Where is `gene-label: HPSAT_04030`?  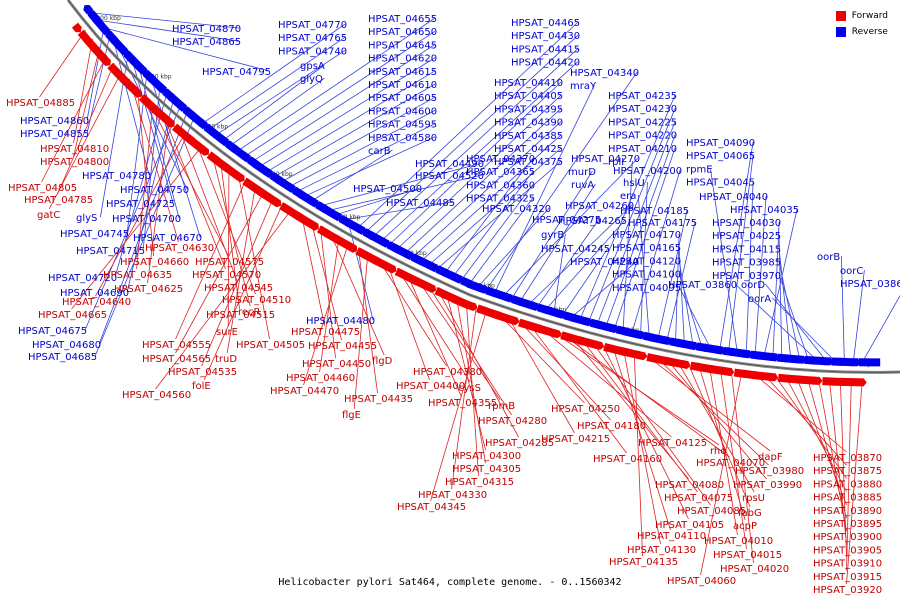
gene-label: HPSAT_04030 is located at coordinates (746, 223).